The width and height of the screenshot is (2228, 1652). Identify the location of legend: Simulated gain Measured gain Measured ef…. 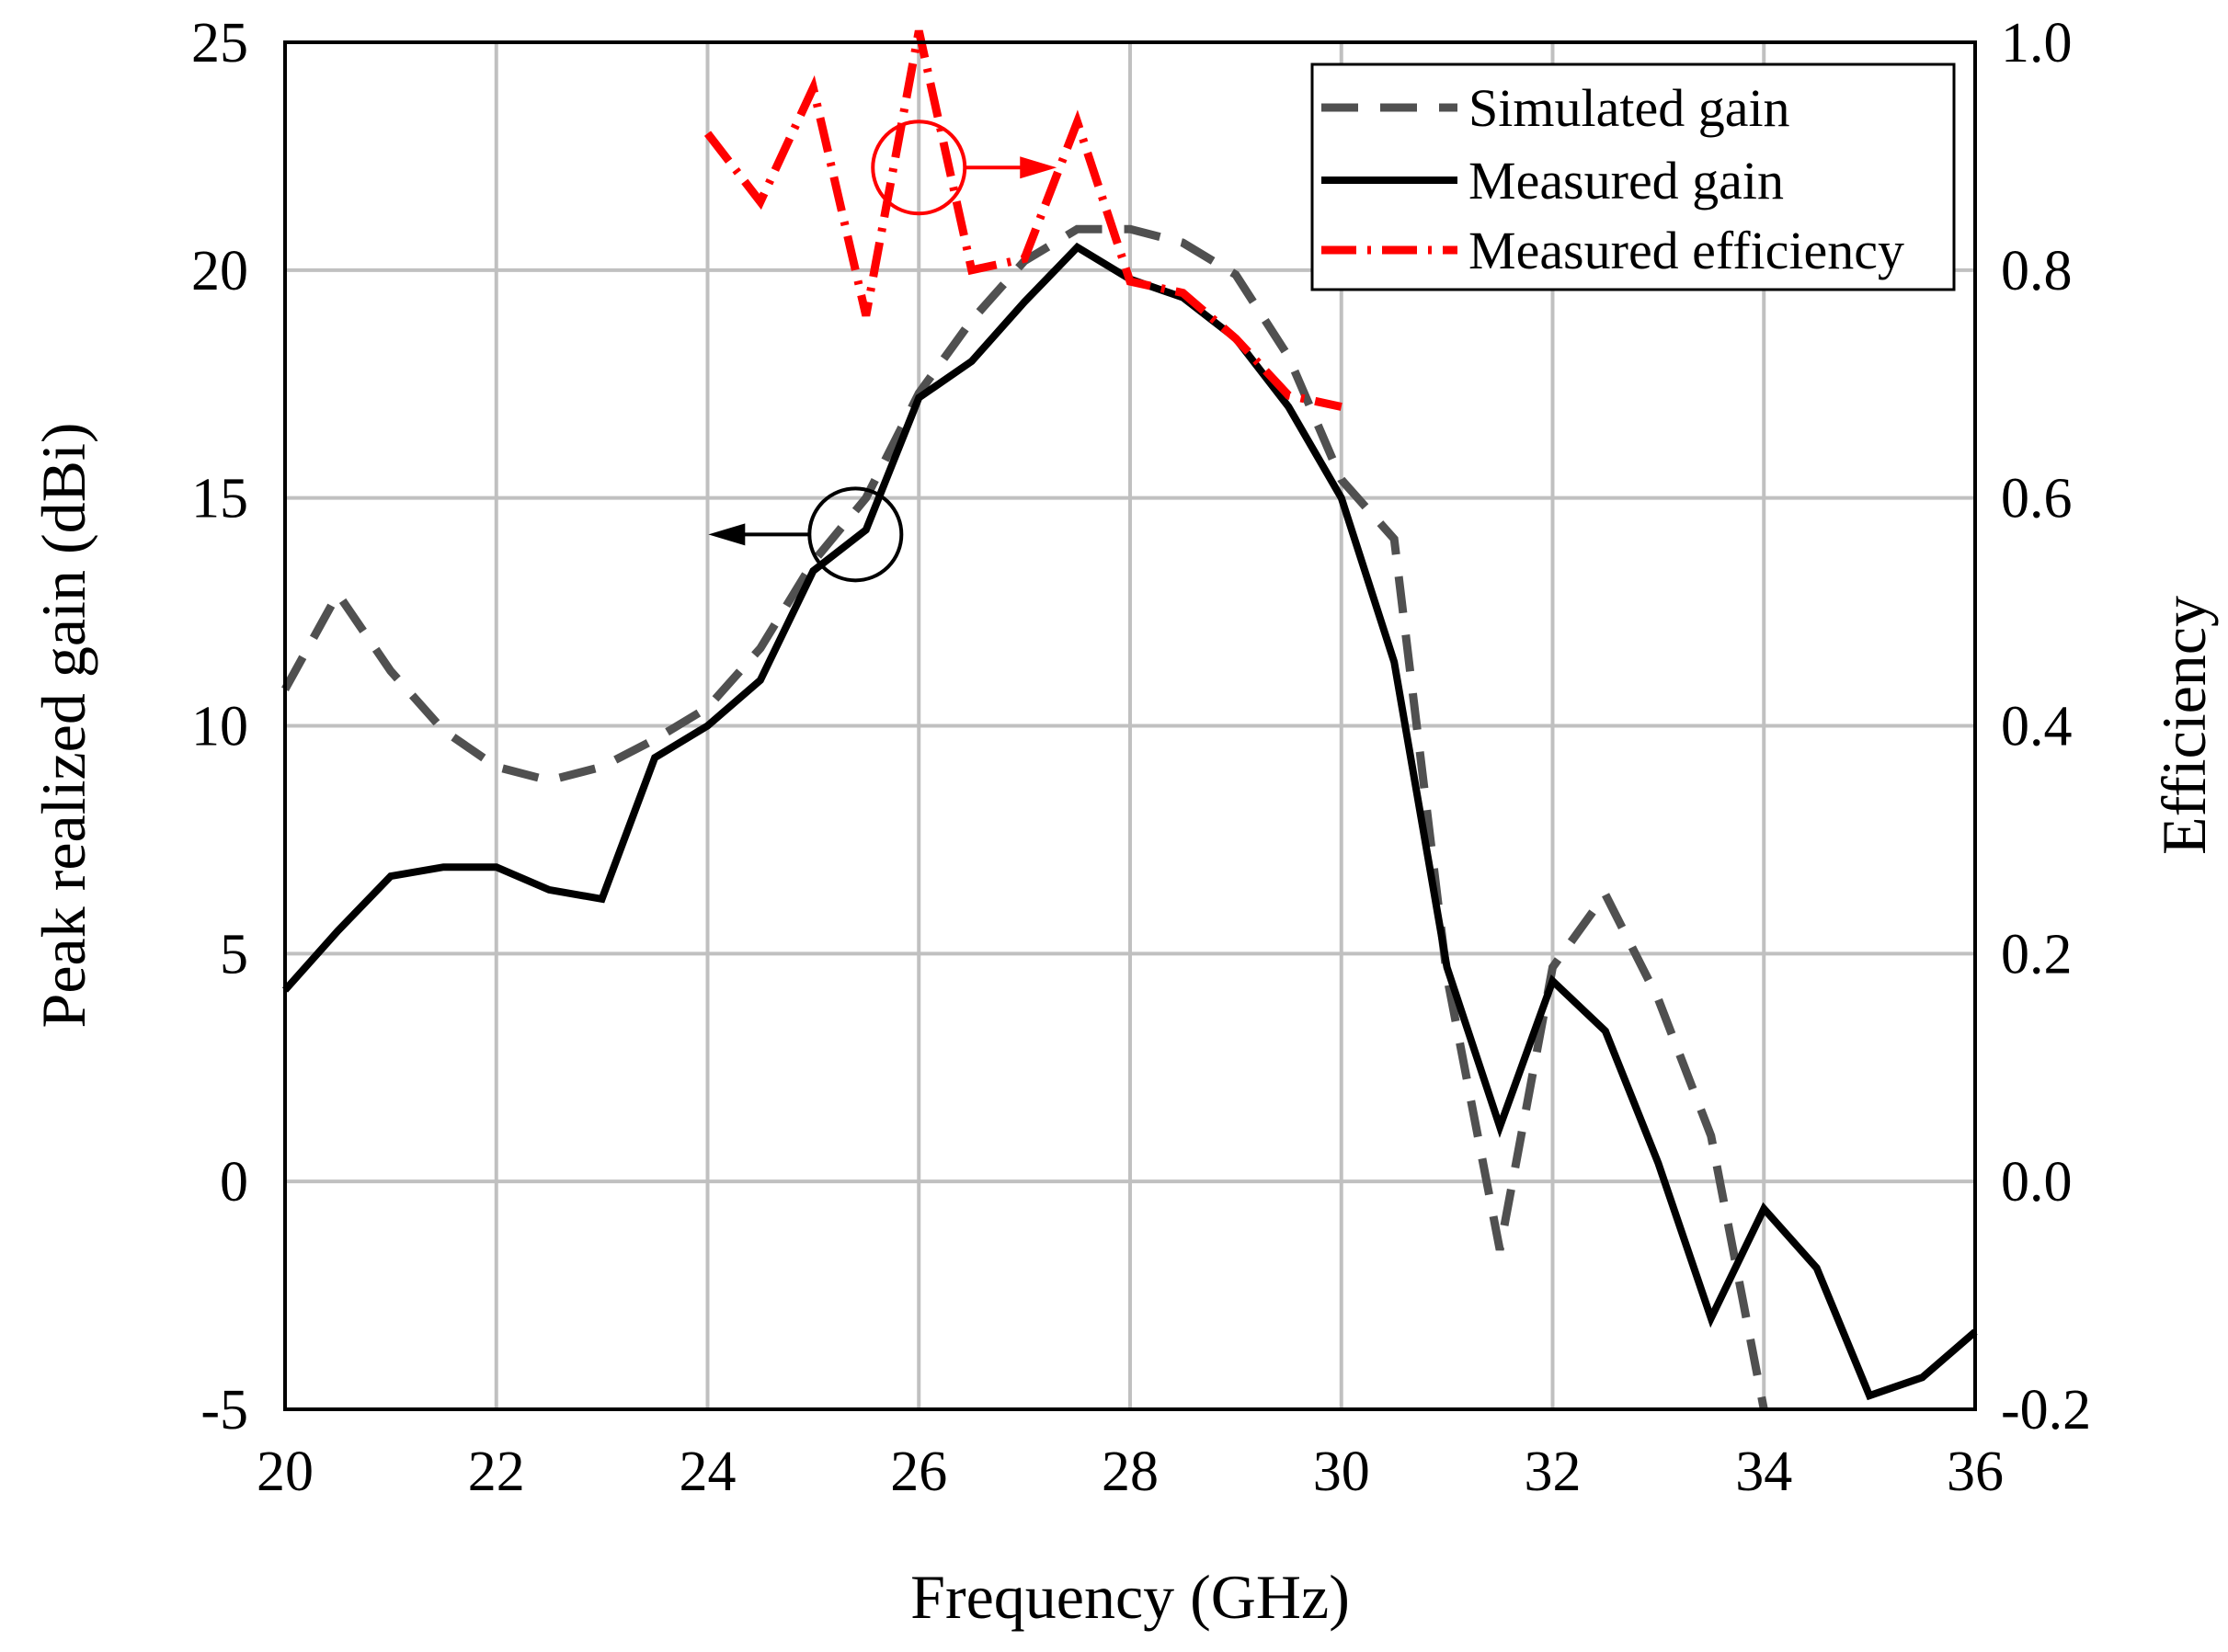
(1633, 177).